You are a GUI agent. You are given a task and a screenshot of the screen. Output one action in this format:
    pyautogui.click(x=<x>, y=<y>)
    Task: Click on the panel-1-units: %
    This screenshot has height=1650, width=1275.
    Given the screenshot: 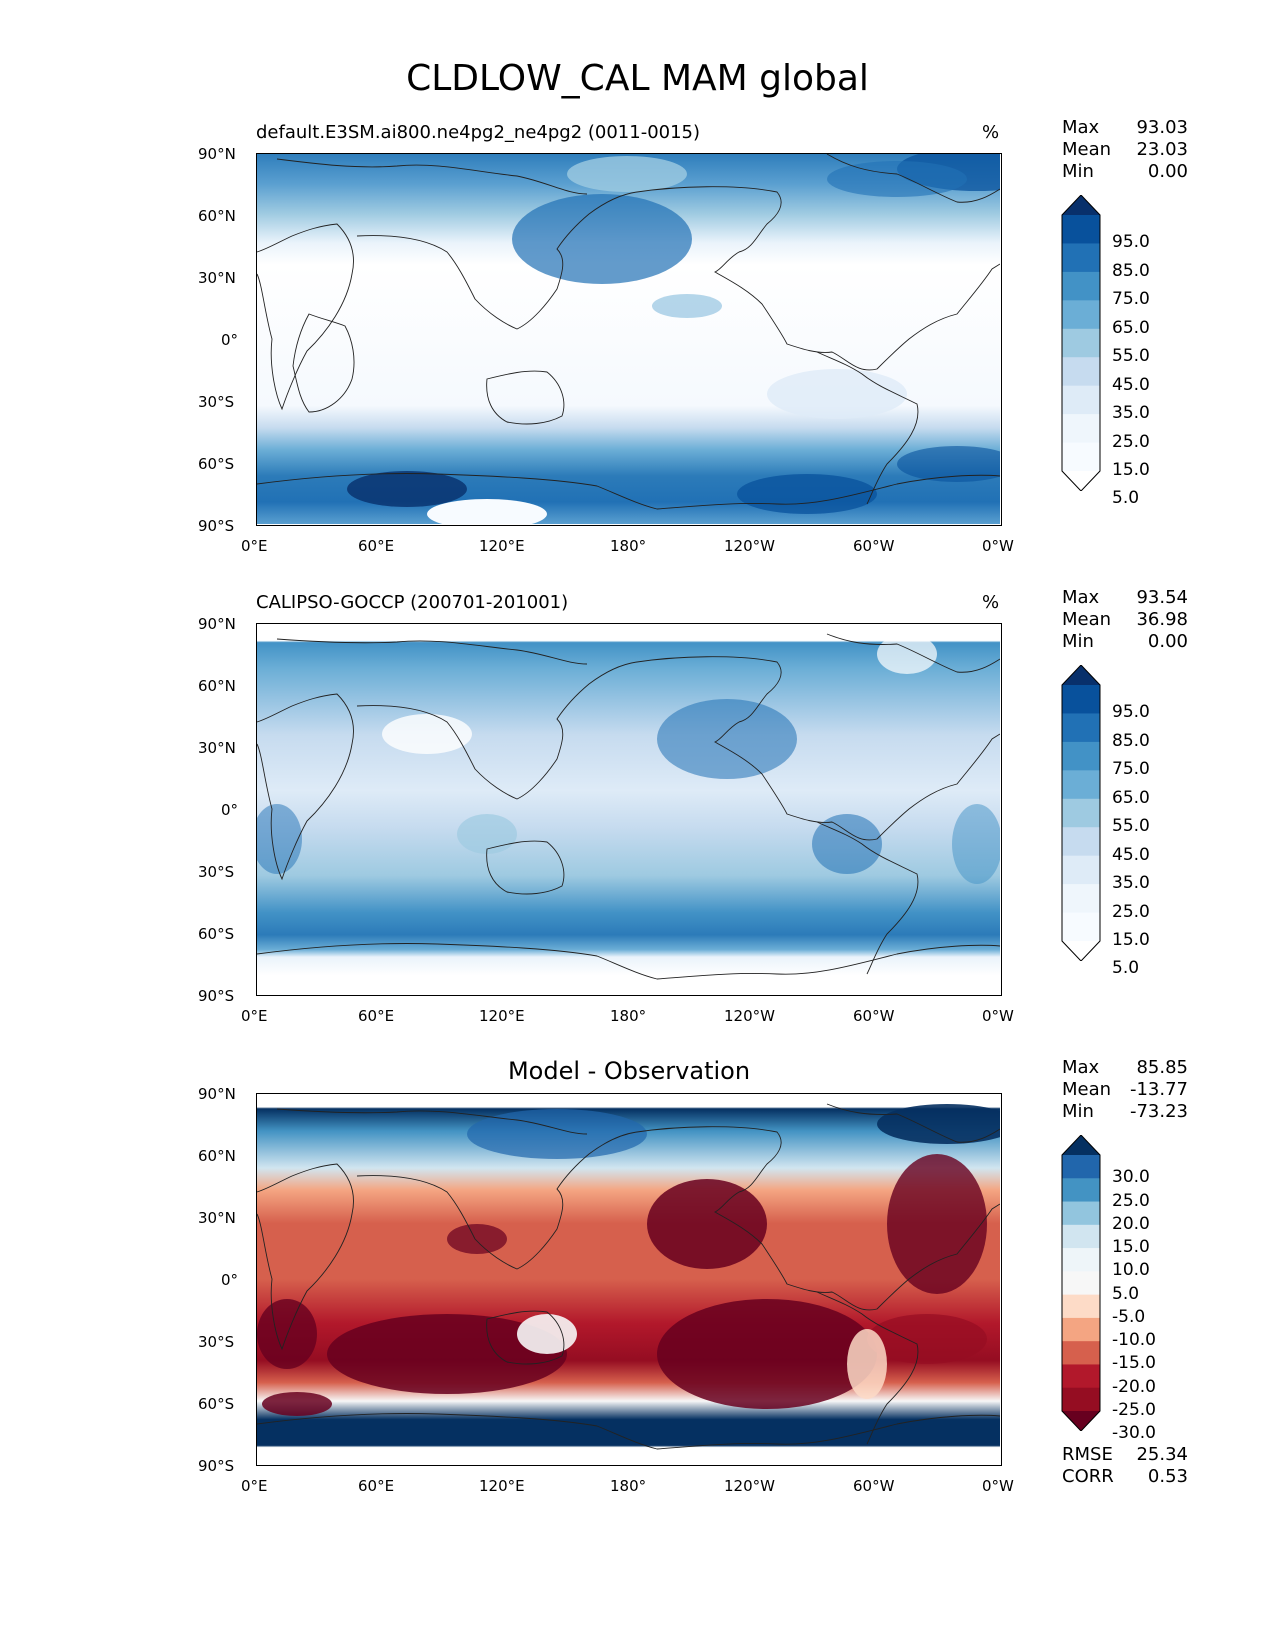 What is the action you would take?
    pyautogui.click(x=991, y=132)
    